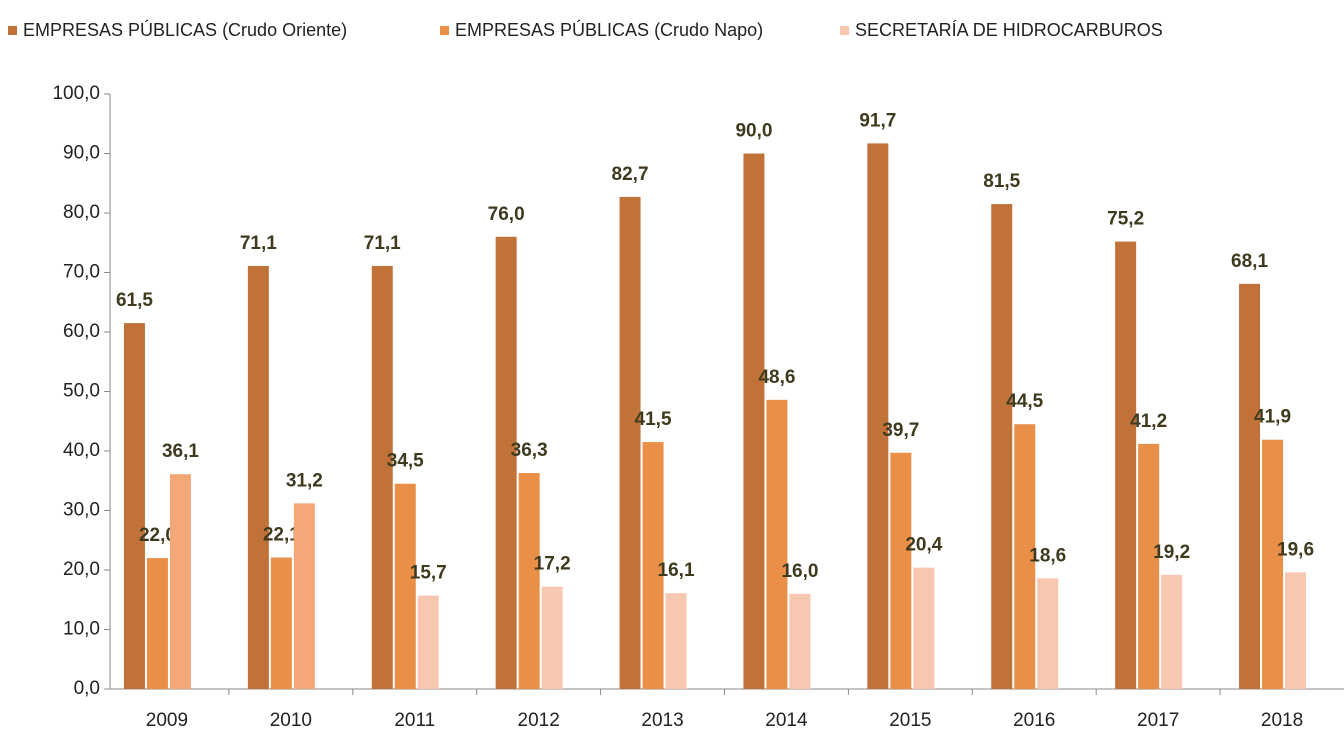 This screenshot has height=739, width=1344. What do you see at coordinates (81, 569) in the screenshot?
I see `y-tick-label: 20,0` at bounding box center [81, 569].